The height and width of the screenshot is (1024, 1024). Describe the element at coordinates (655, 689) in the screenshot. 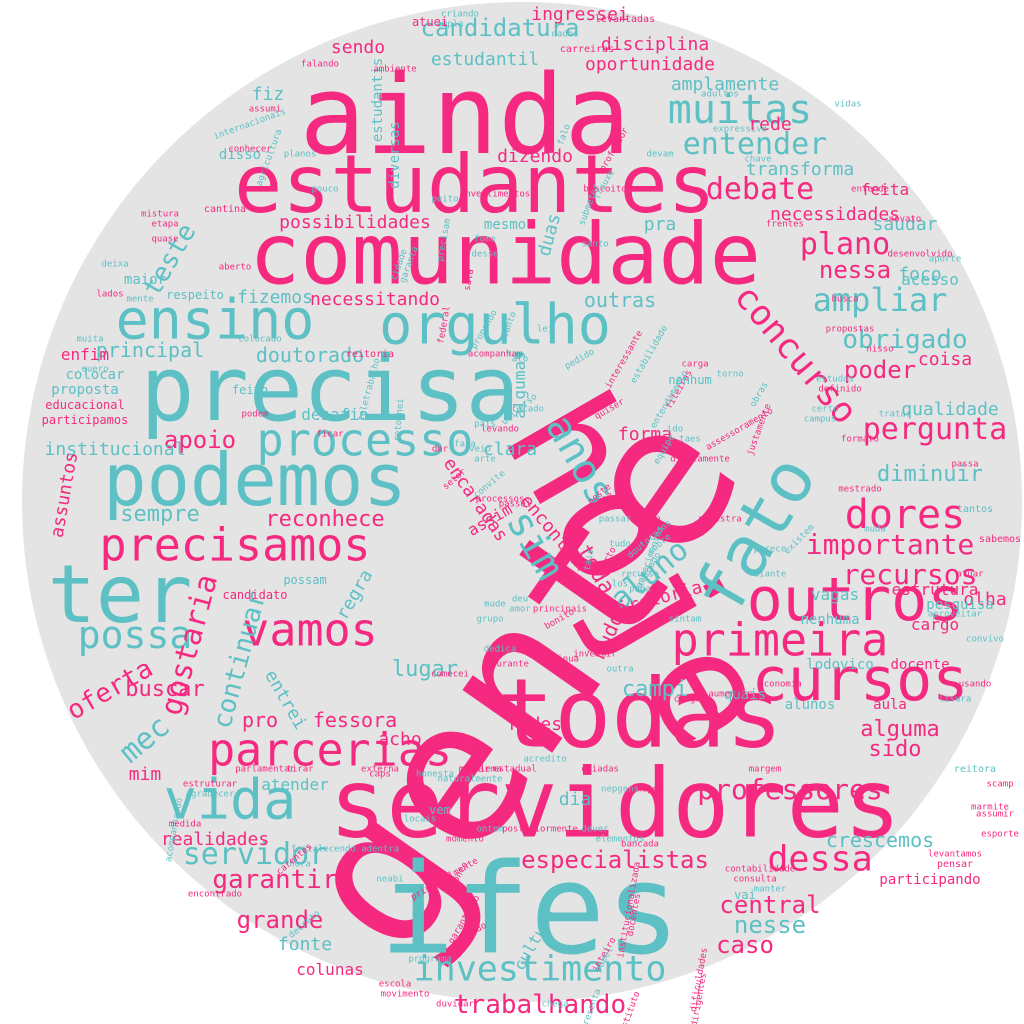

I see `cloud-word: campi` at that location.